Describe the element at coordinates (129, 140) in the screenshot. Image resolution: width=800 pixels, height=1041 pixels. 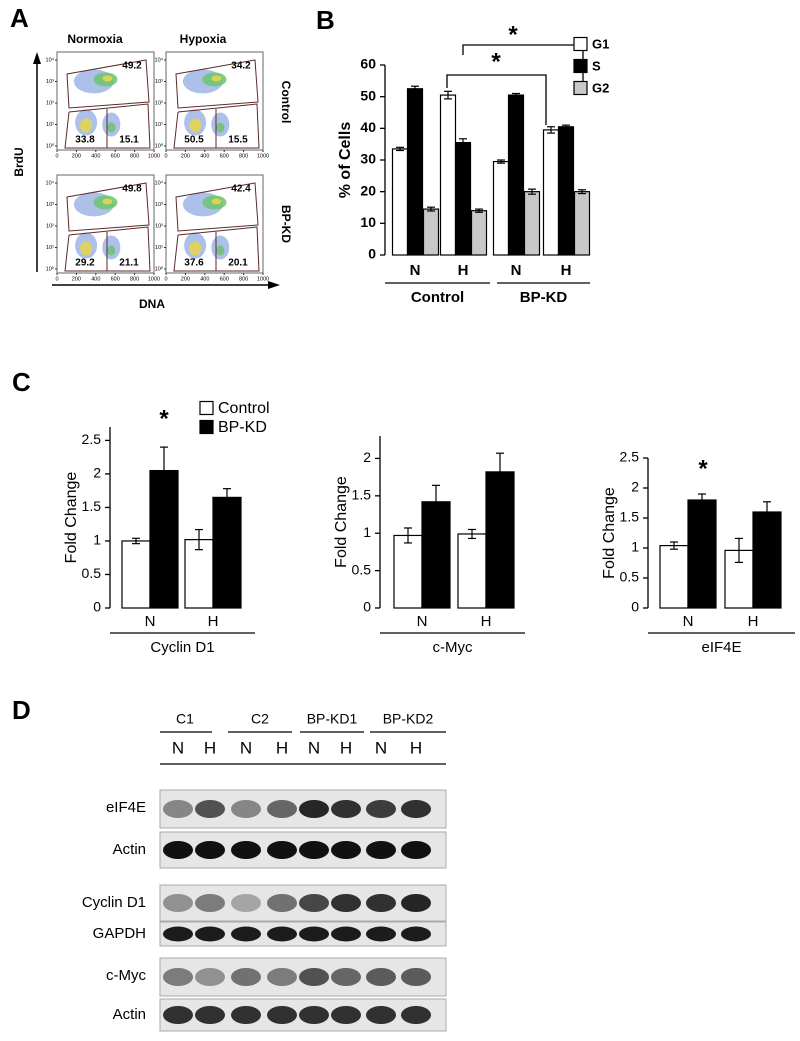
I see `gate-percent: 15.1` at that location.